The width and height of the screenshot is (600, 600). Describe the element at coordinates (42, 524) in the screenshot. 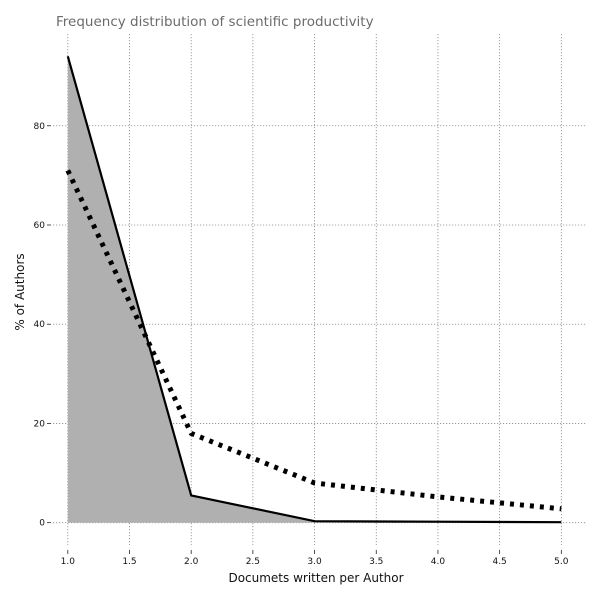

I see `y-tick-label: 0` at that location.